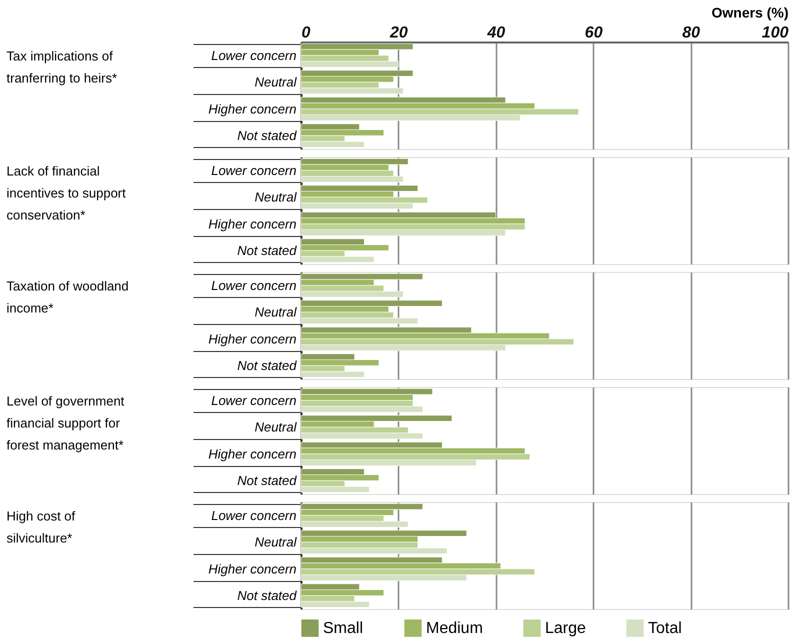 The height and width of the screenshot is (642, 809). What do you see at coordinates (41, 527) in the screenshot?
I see `y-axis-title: High cost of silviculture*` at bounding box center [41, 527].